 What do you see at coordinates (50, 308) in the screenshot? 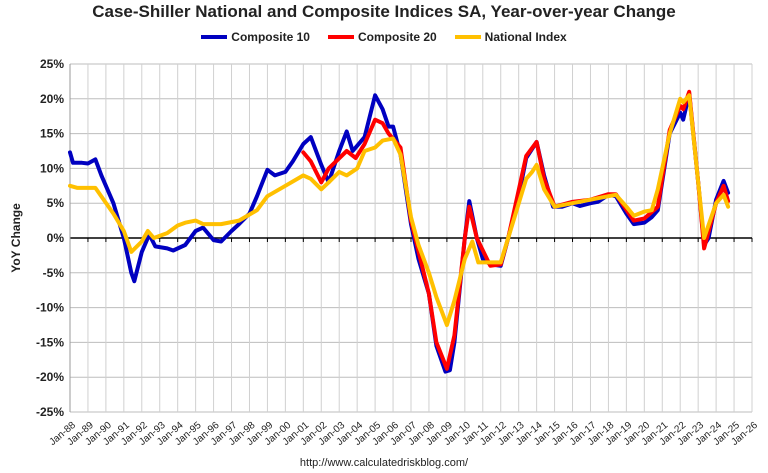
I see `y-tick-label: -10%` at bounding box center [50, 308].